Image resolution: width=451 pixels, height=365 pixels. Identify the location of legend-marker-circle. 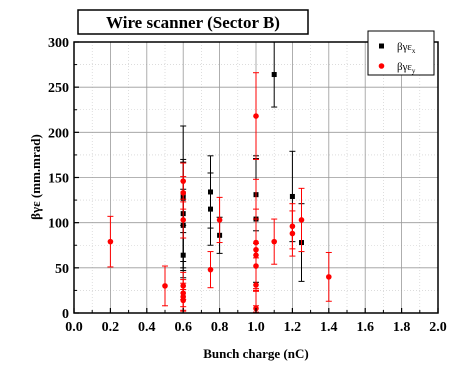
(381, 66).